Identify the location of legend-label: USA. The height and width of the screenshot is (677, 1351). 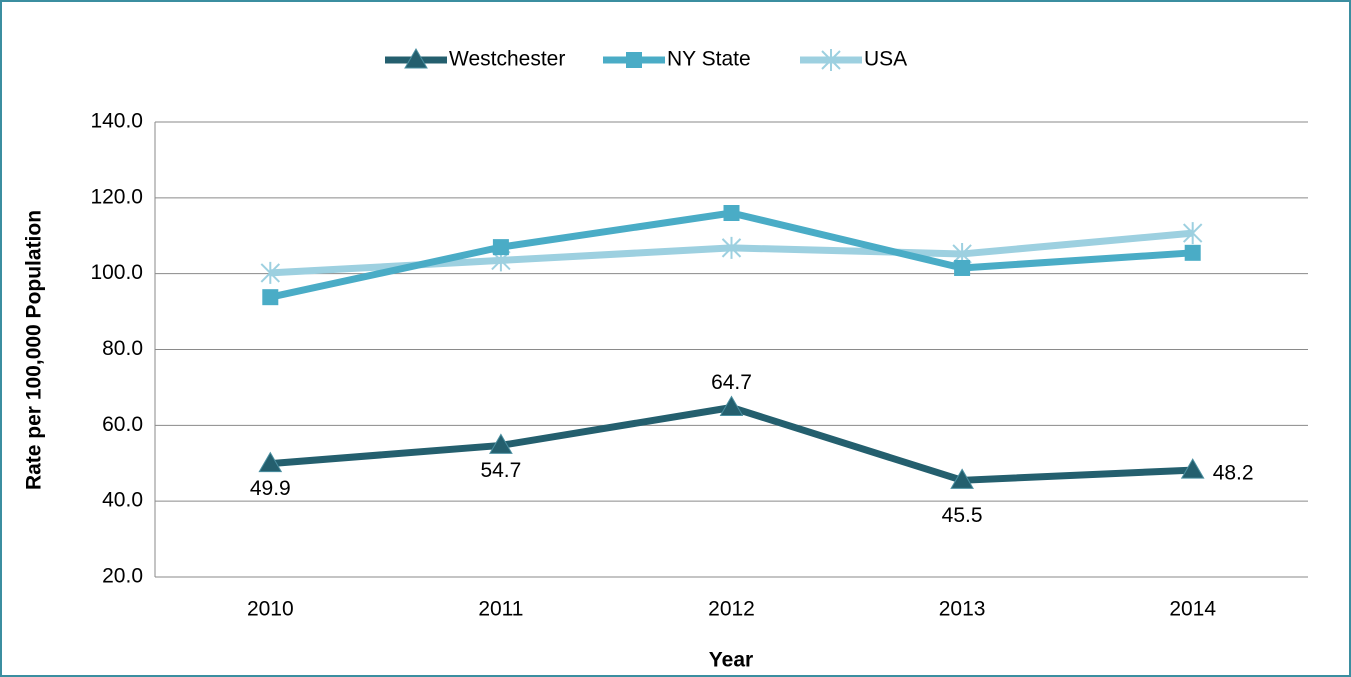
(885, 59).